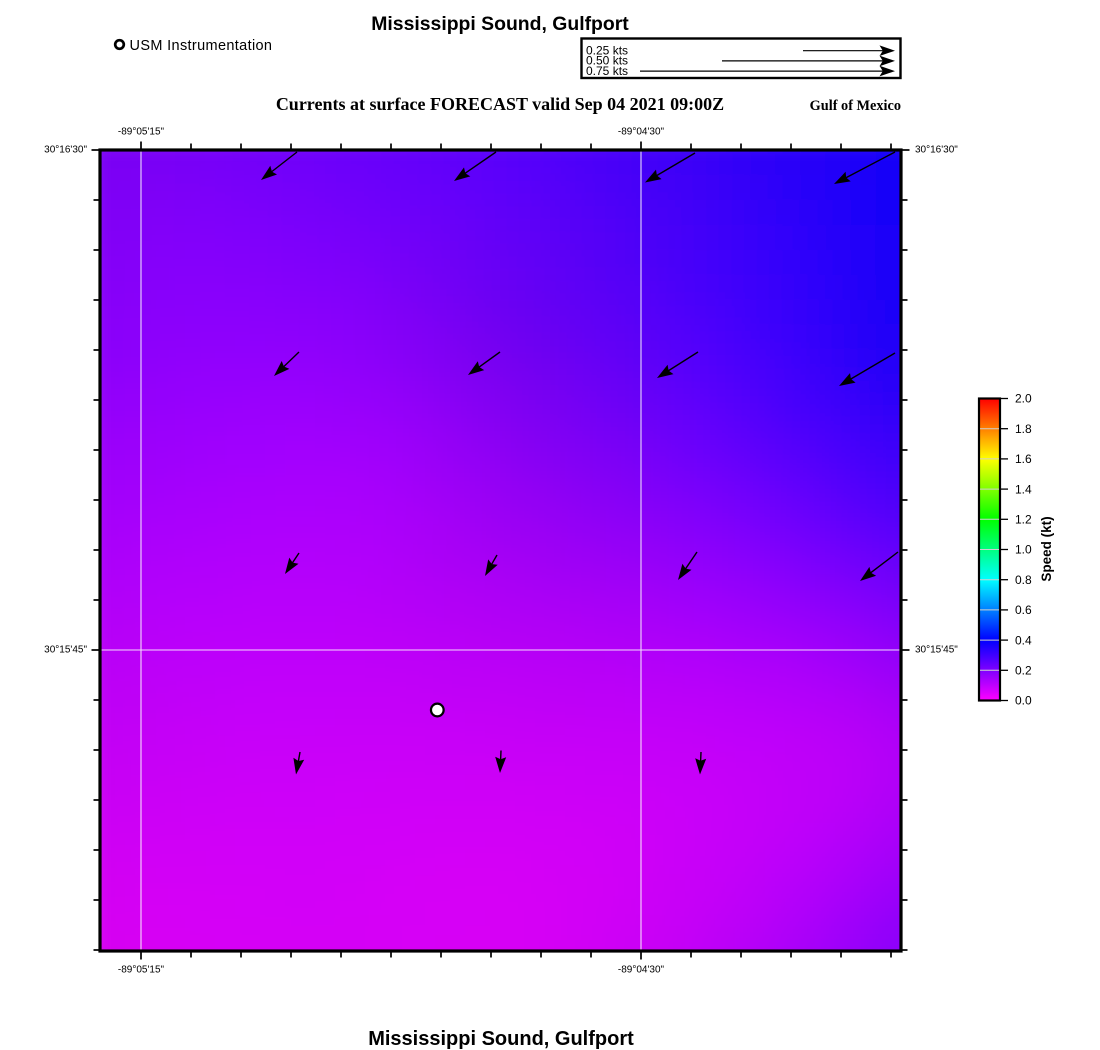 Image resolution: width=1100 pixels, height=1050 pixels. I want to click on svg-text: 0.0, so click(1023, 701).